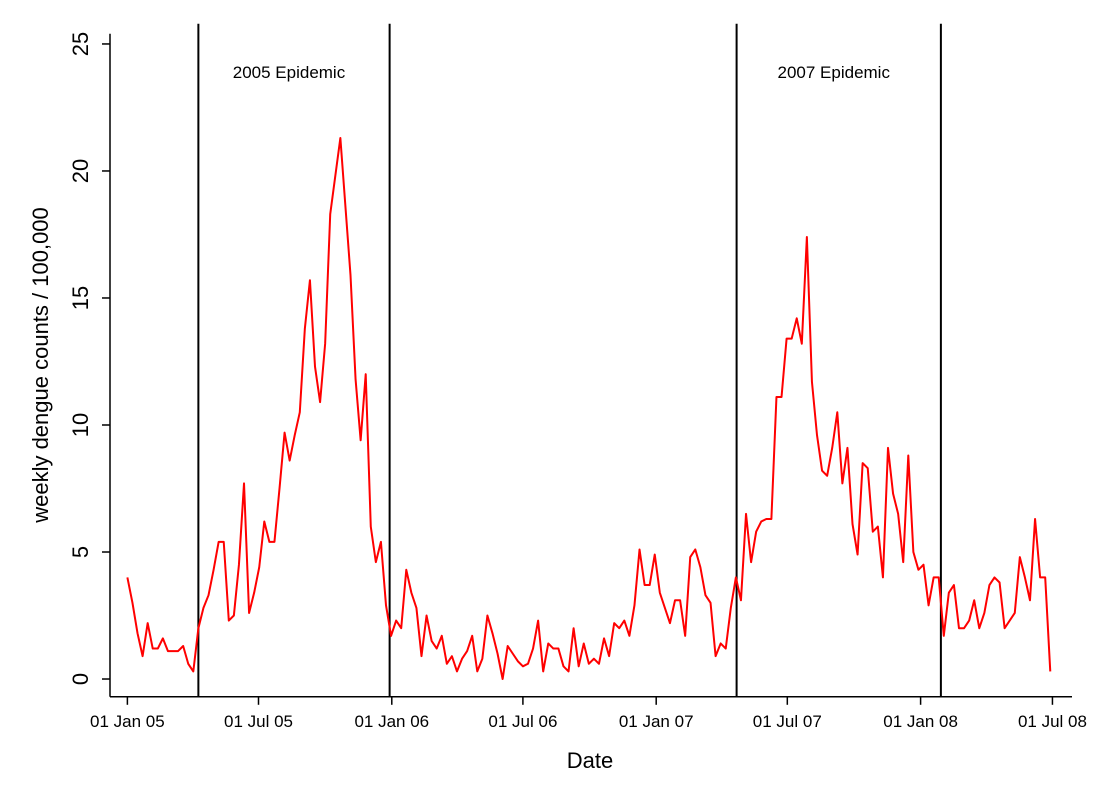 This screenshot has width=1100, height=805. Describe the element at coordinates (1052, 721) in the screenshot. I see `x-tick-label: 01 Jul 08` at that location.